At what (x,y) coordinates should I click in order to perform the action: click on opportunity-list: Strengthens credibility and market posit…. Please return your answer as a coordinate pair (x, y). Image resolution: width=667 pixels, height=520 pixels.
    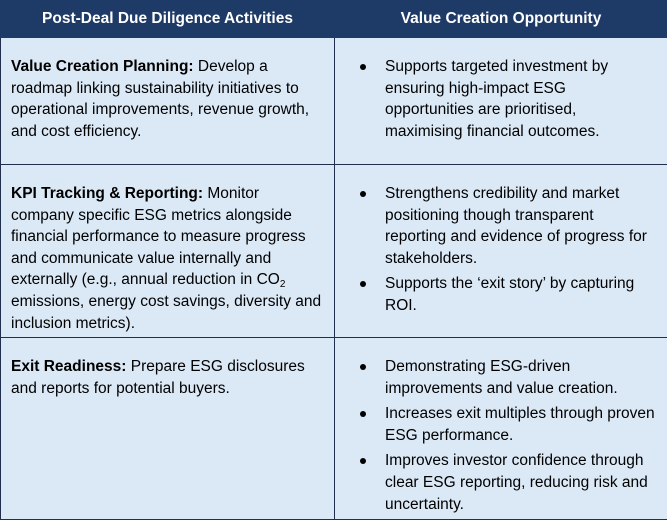
    Looking at the image, I should click on (496, 250).